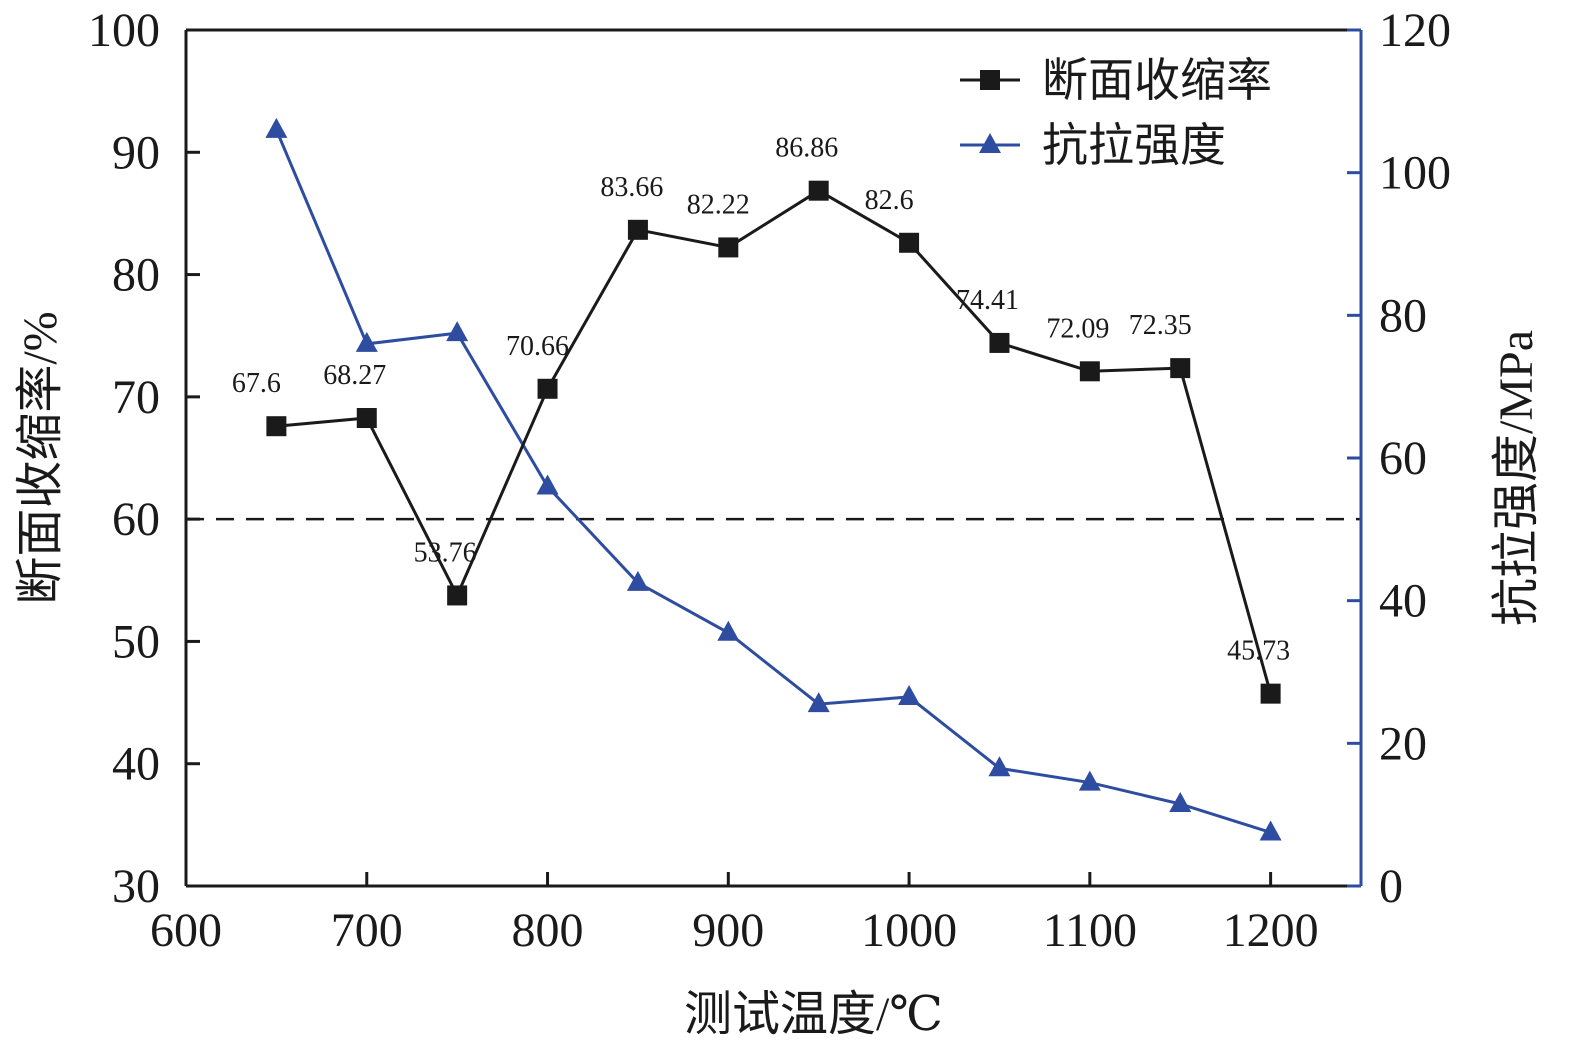 This screenshot has width=1575, height=1054. What do you see at coordinates (136, 886) in the screenshot?
I see `left-y-tick-label: 30` at bounding box center [136, 886].